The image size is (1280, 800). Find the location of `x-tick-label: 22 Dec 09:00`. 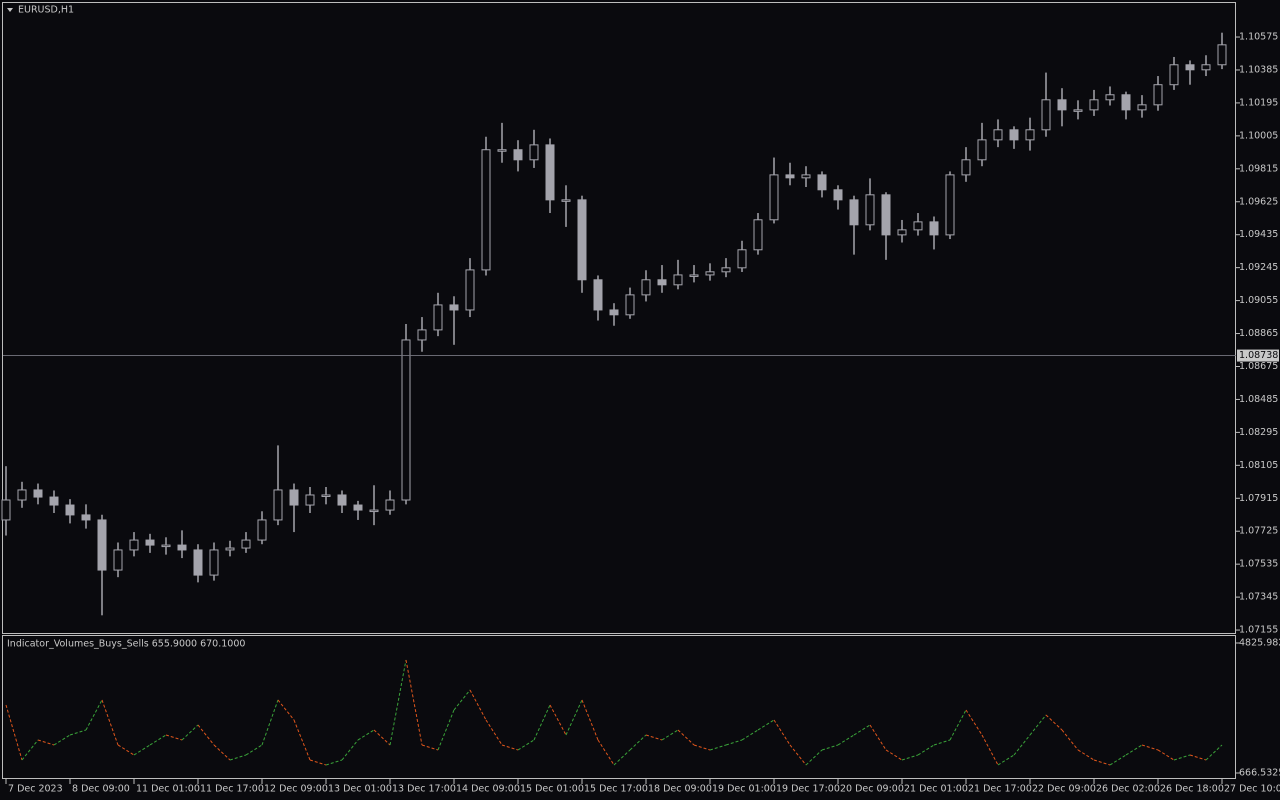

x-tick-label: 22 Dec 09:00 is located at coordinates (1064, 789).